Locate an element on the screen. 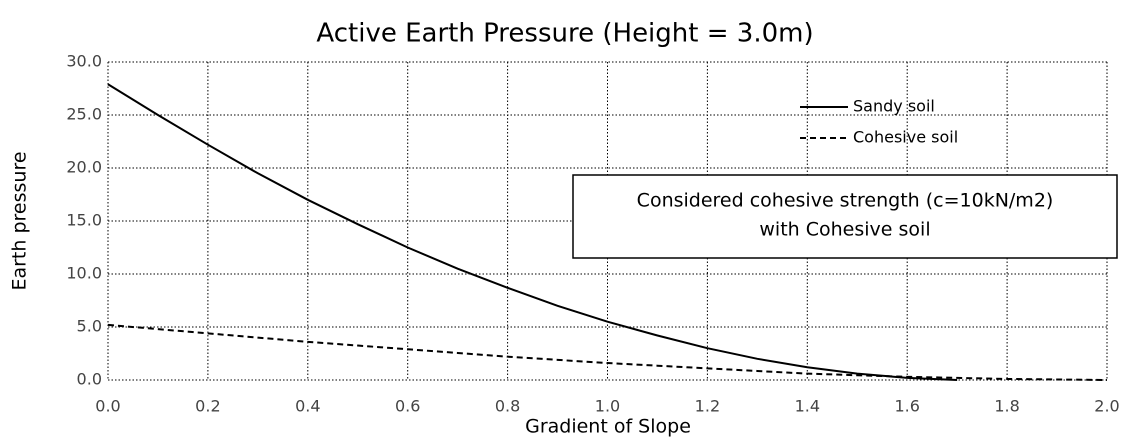 The height and width of the screenshot is (440, 1127). y-tick-label: 5.0 is located at coordinates (89, 326).